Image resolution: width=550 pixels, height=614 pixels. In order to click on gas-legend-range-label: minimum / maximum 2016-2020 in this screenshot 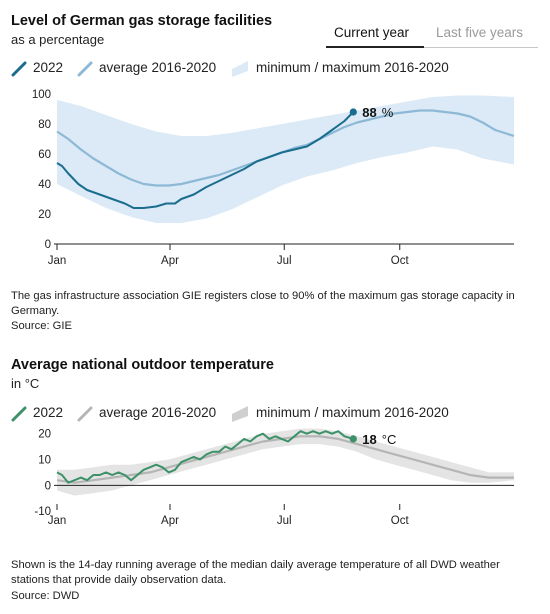, I will do `click(352, 67)`.